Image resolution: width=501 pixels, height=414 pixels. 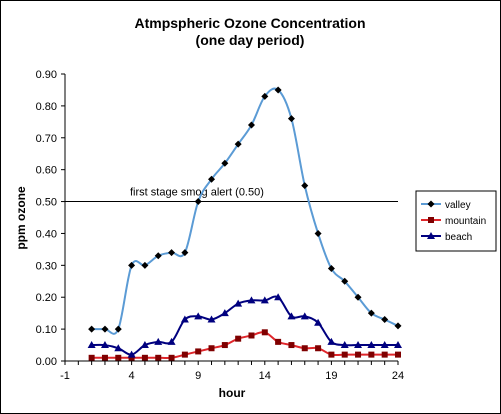 What do you see at coordinates (46, 362) in the screenshot?
I see `y-tick-label: 0.00` at bounding box center [46, 362].